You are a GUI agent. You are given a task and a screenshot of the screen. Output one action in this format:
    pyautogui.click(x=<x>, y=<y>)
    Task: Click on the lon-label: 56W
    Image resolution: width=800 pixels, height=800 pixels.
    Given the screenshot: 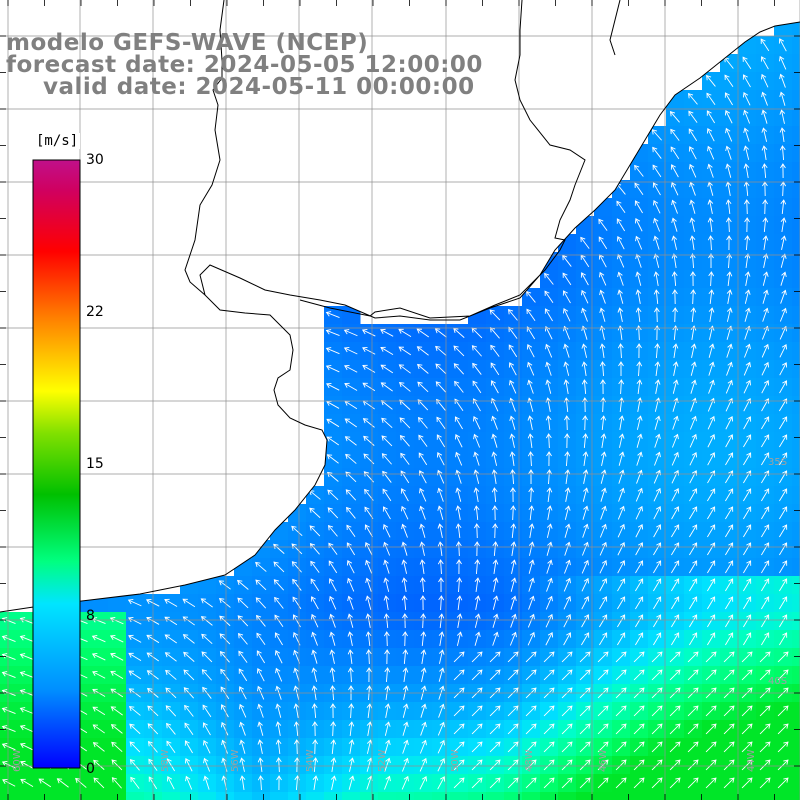 What is the action you would take?
    pyautogui.click(x=235, y=760)
    